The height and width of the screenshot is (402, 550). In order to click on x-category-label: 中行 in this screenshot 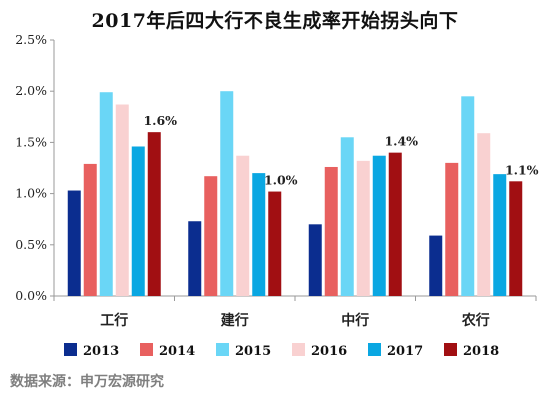, I will do `click(355, 320)`.